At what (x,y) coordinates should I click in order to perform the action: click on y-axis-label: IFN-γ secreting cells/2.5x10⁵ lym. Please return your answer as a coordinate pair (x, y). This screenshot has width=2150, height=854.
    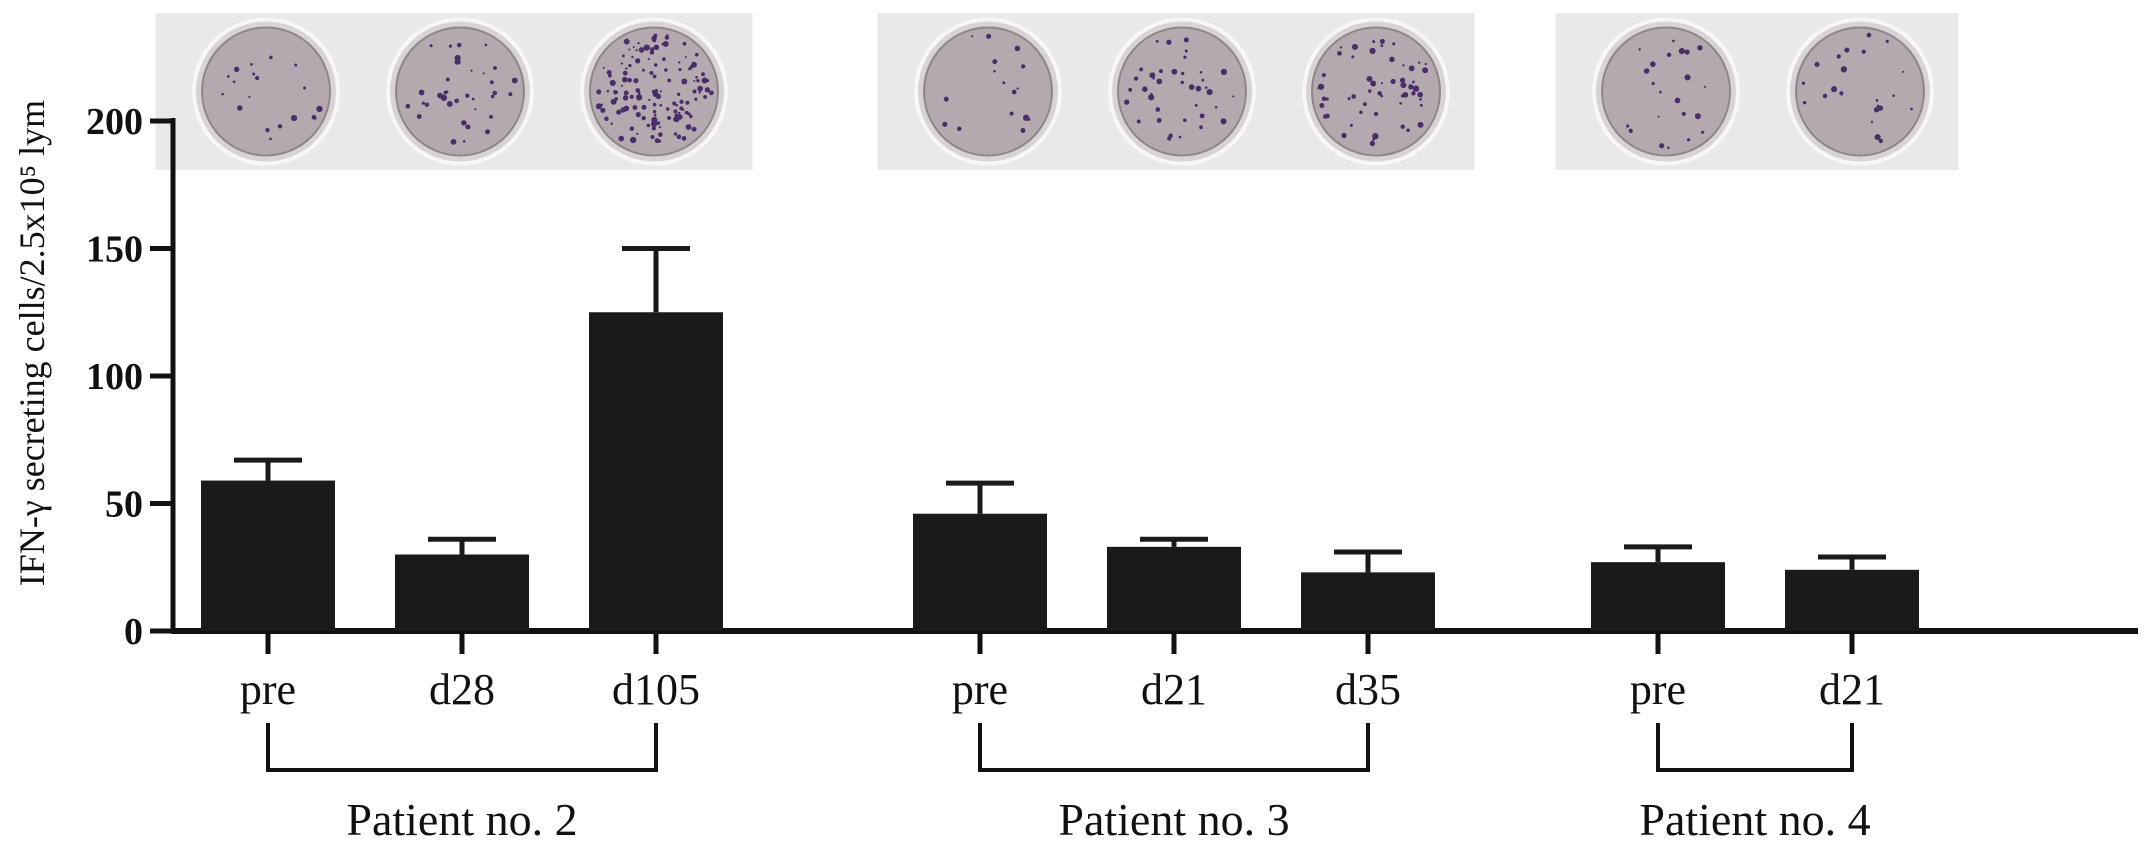
    Looking at the image, I should click on (32, 343).